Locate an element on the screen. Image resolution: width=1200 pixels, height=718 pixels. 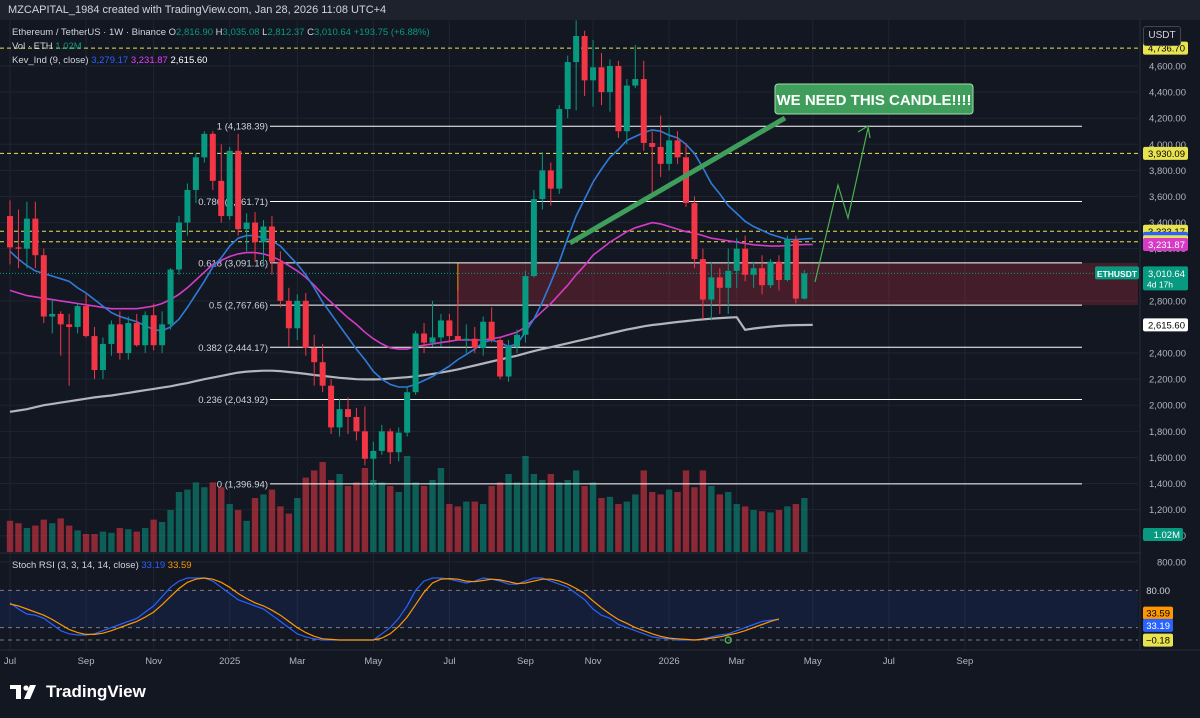
stoch-badge: 80.00 is located at coordinates (1158, 590).